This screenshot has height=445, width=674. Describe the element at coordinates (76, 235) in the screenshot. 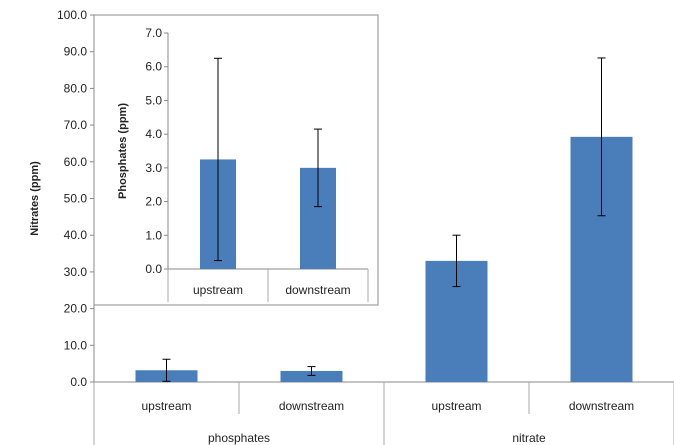

I see `main-y-tick-label: 40.0` at that location.